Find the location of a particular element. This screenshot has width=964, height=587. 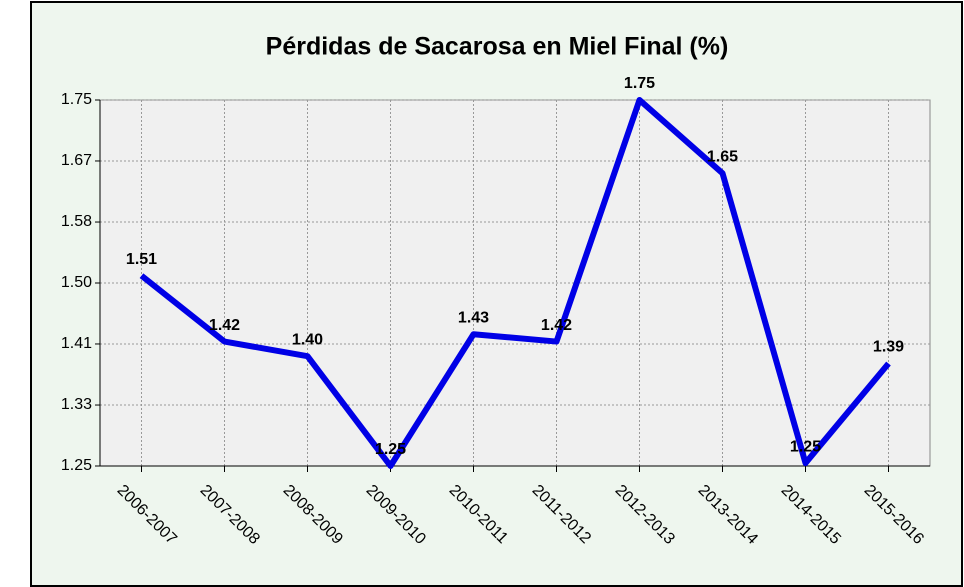

data-label: 1.75 is located at coordinates (639, 83).